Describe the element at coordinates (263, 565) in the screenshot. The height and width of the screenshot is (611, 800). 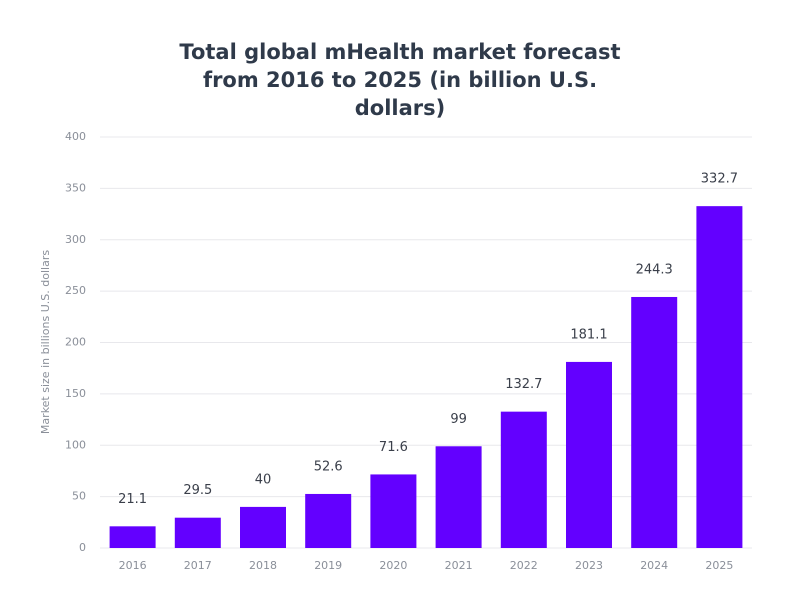
I see `x-tick-label: 2018` at that location.